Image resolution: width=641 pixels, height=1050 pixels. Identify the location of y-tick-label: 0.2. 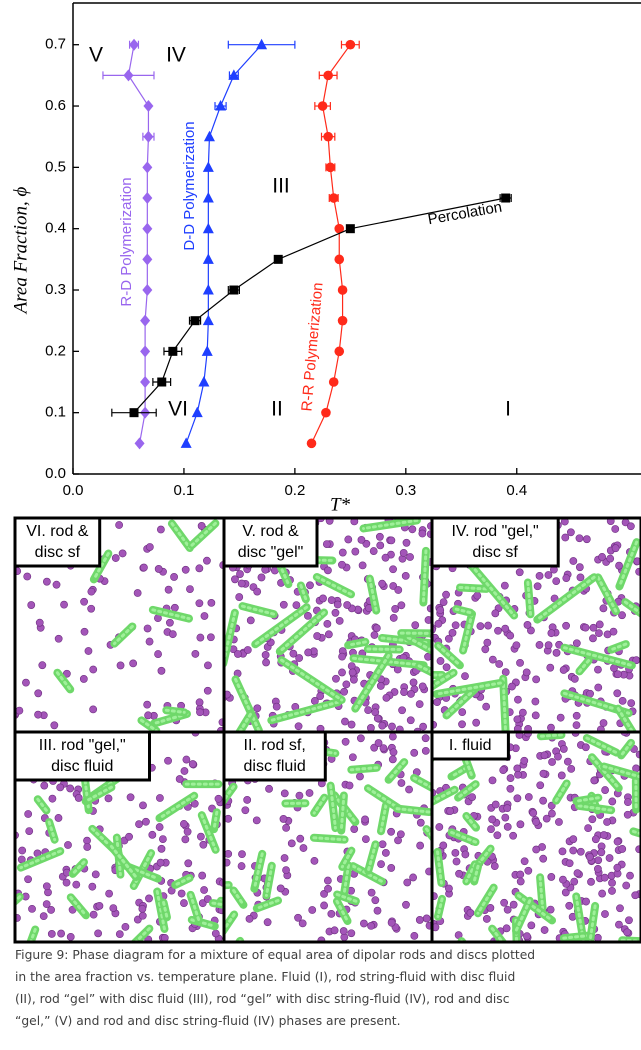
(55, 350).